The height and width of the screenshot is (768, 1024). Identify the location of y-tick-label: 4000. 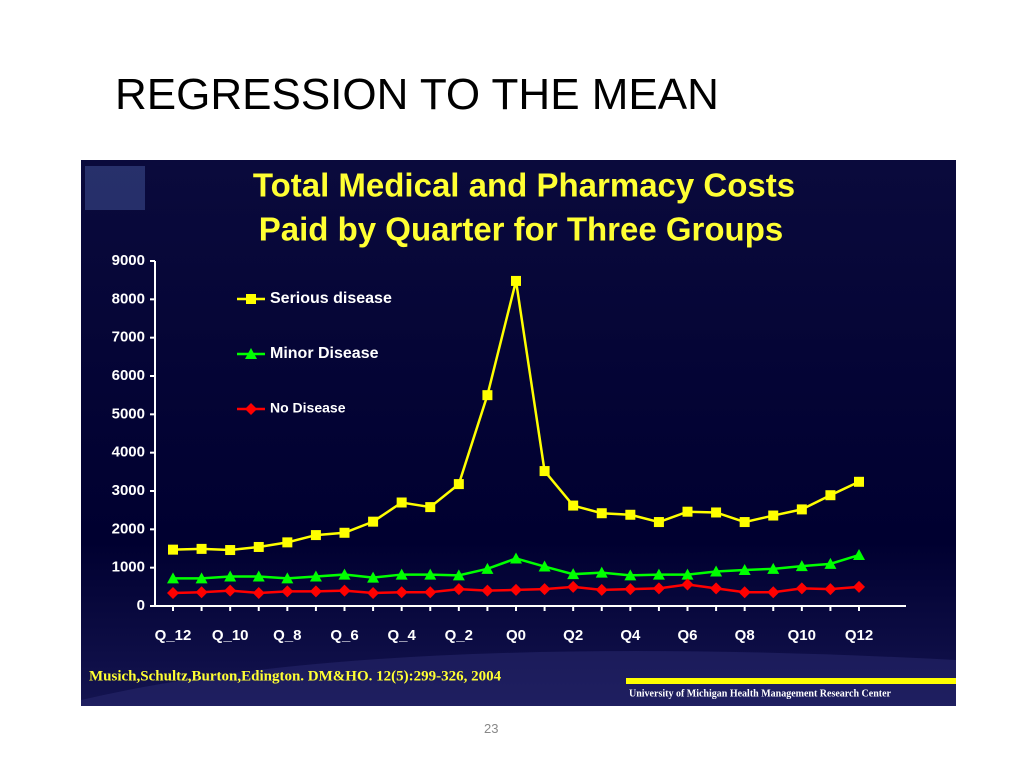
(128, 452).